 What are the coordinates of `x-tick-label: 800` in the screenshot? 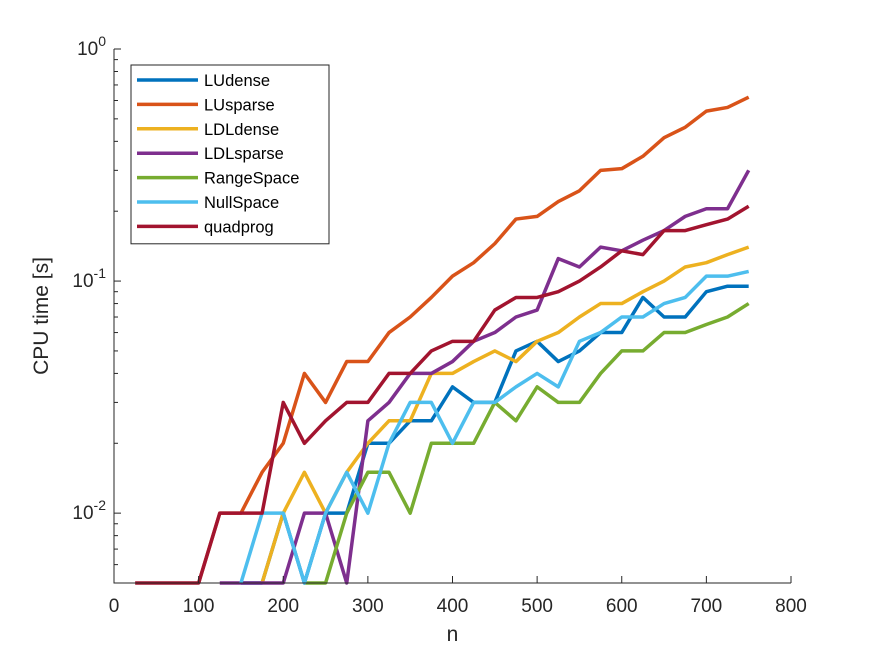 It's located at (791, 606).